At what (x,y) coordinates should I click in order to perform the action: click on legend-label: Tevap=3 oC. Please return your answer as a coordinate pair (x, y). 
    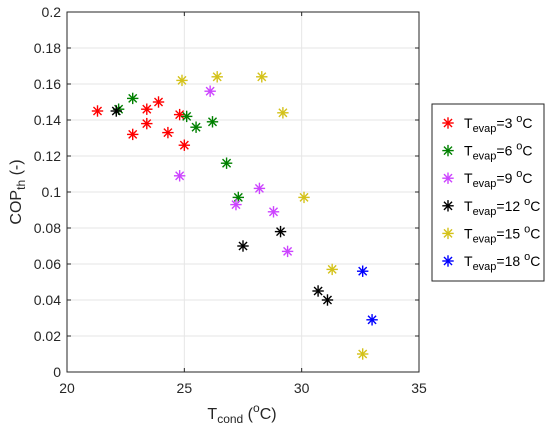
    Looking at the image, I should click on (498, 124).